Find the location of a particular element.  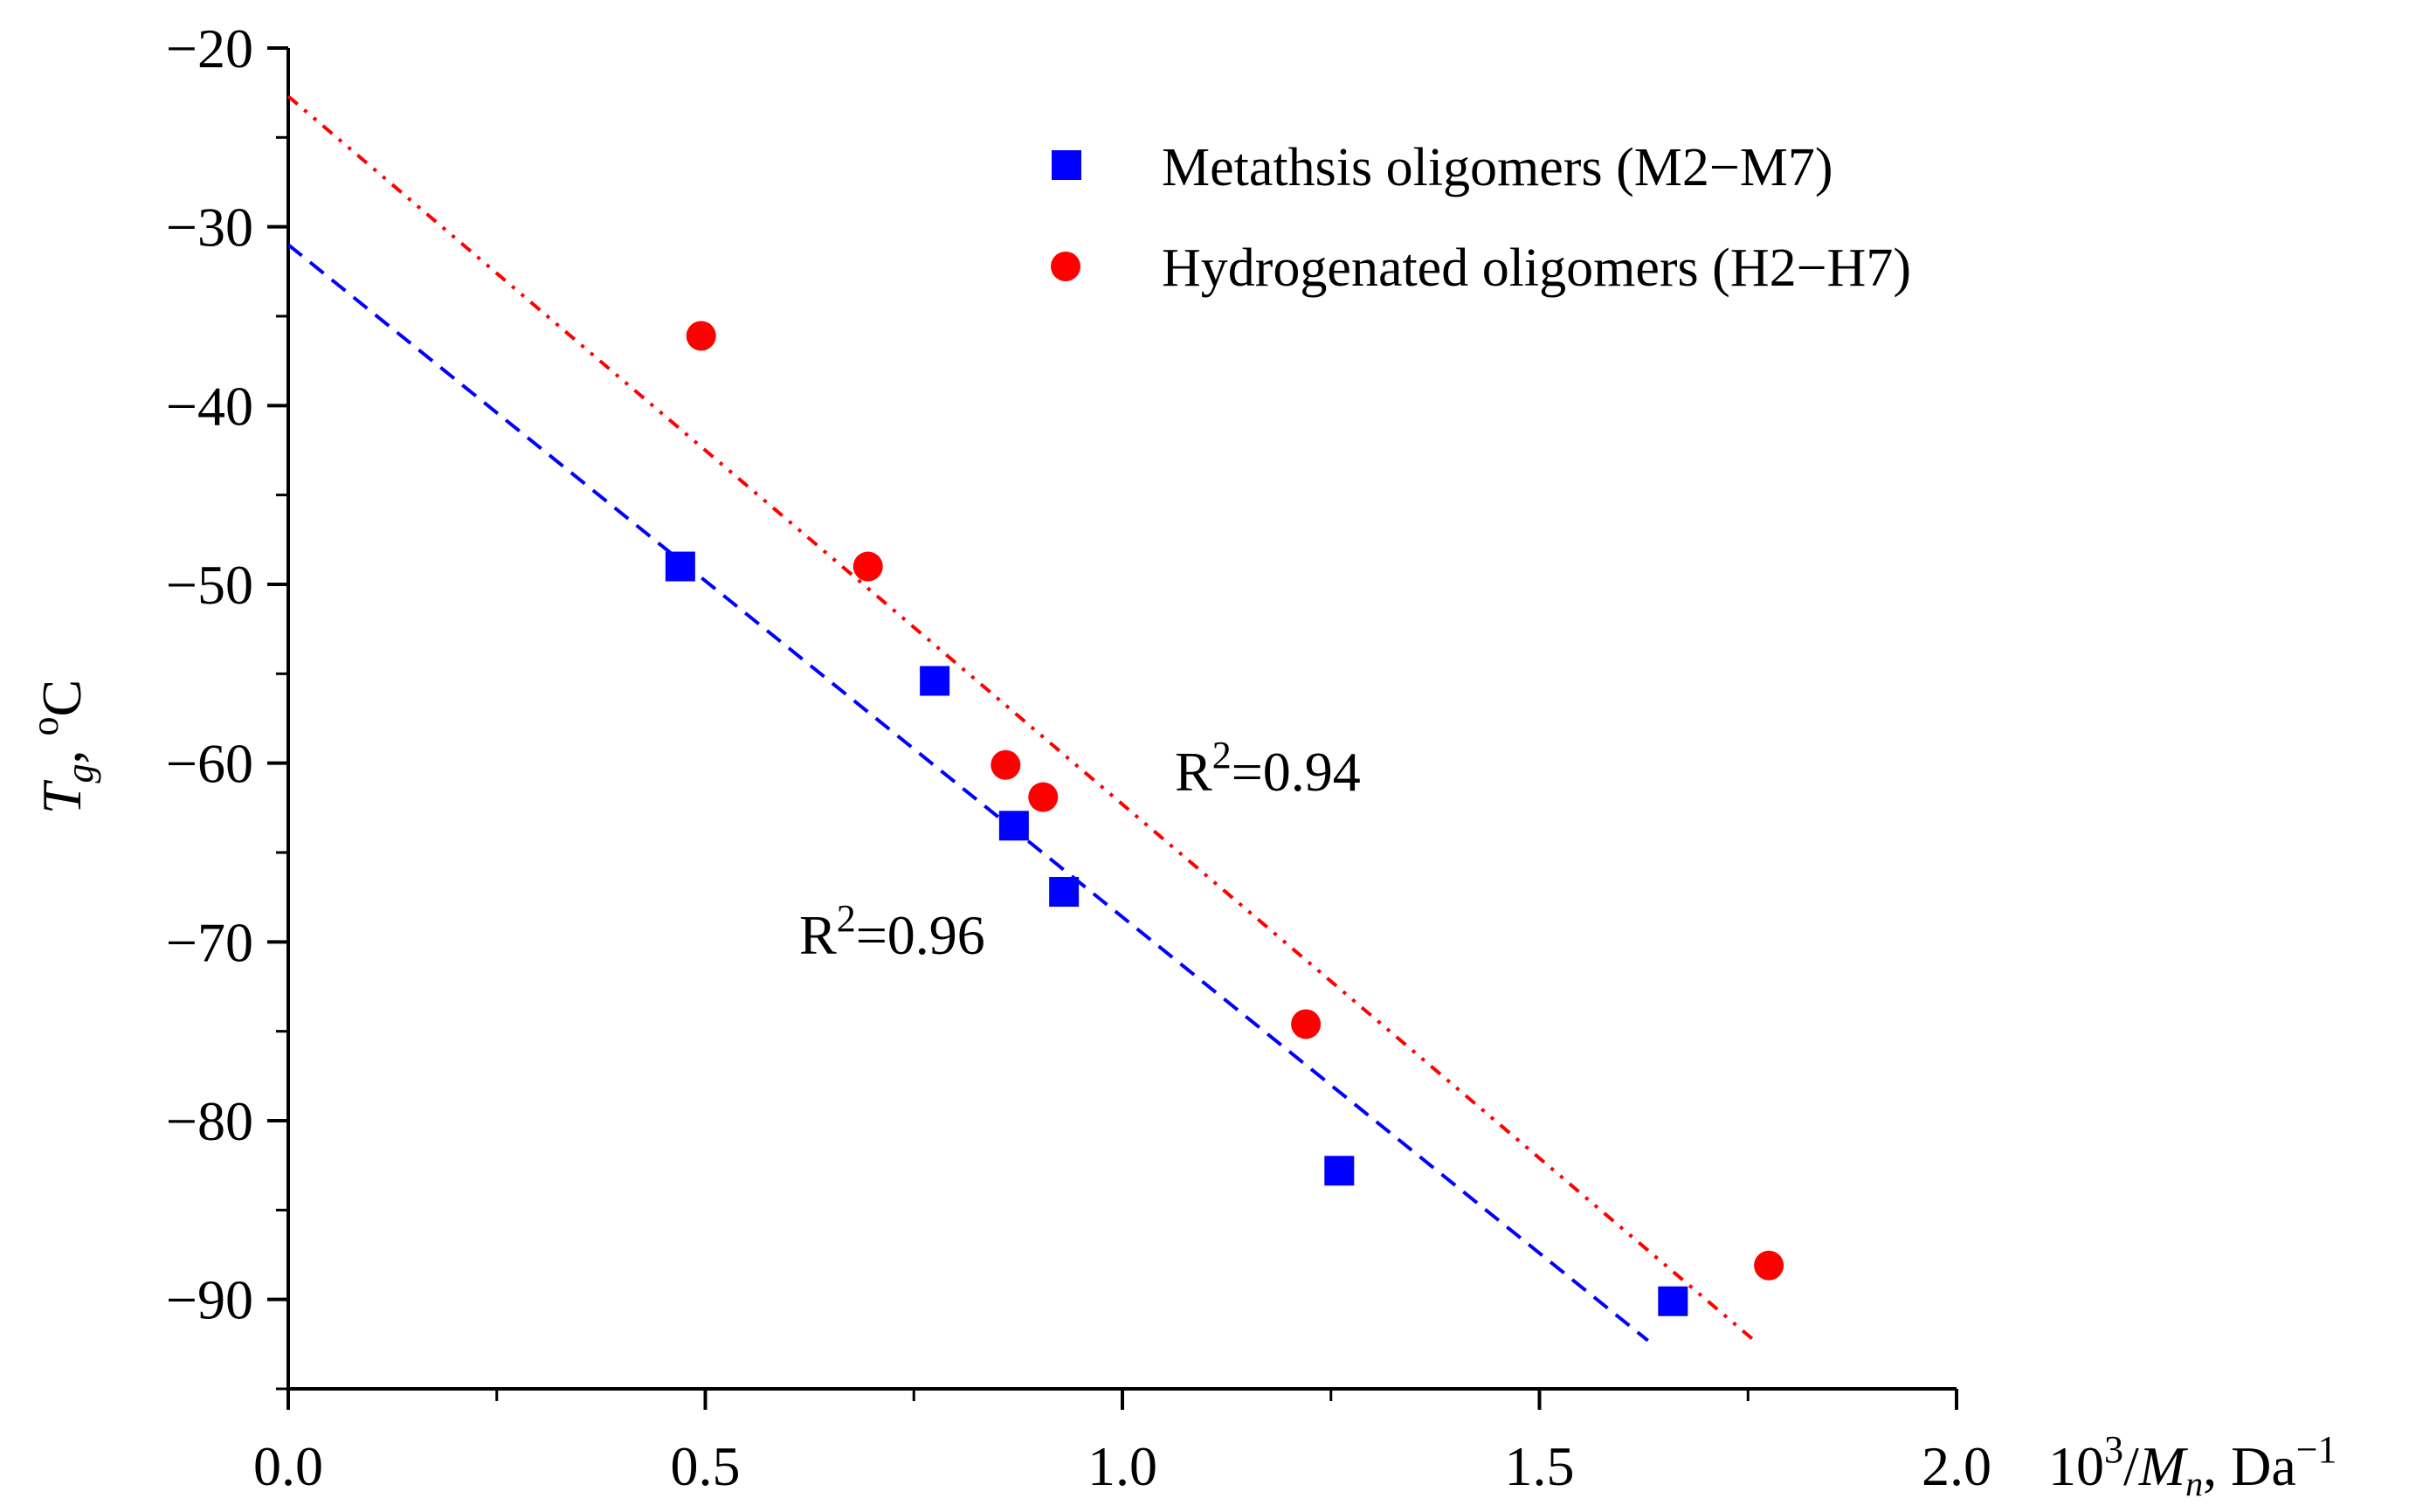

y-axis-title: Tg, oC is located at coordinates (62, 747).